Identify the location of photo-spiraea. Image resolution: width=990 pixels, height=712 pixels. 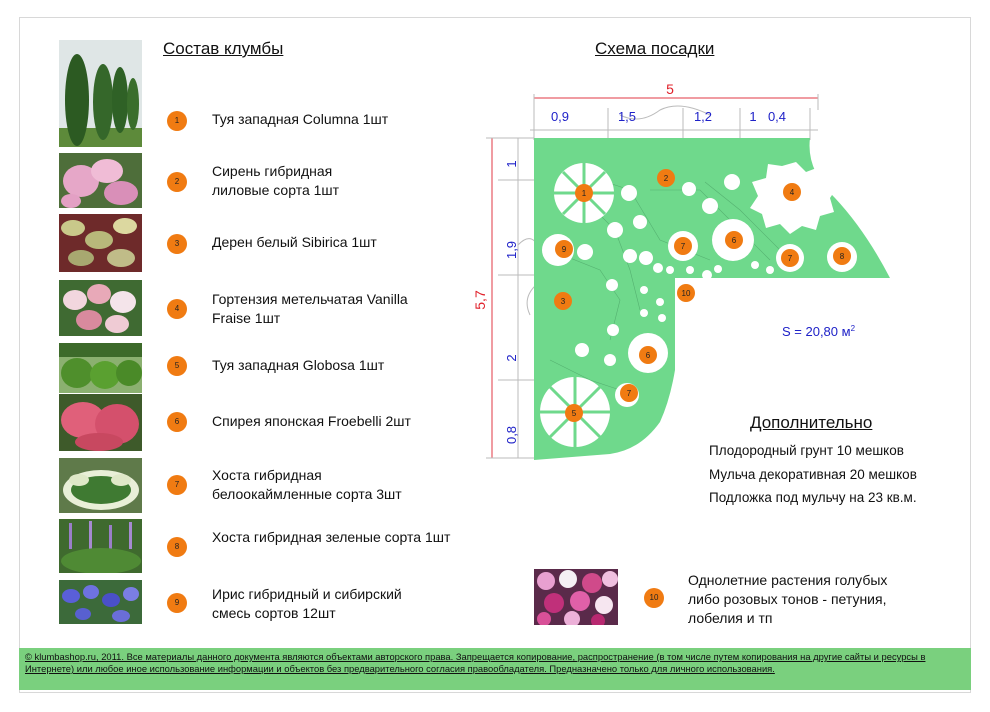
(100, 422).